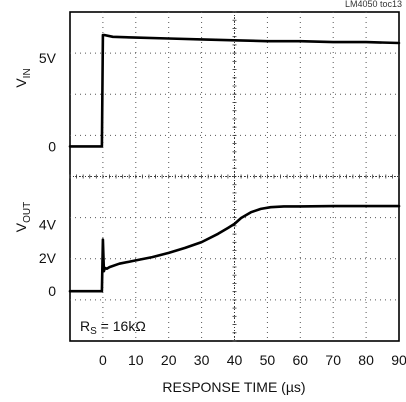 This screenshot has height=402, width=406. Describe the element at coordinates (27, 73) in the screenshot. I see `vin-axis-title-sub: IN` at that location.